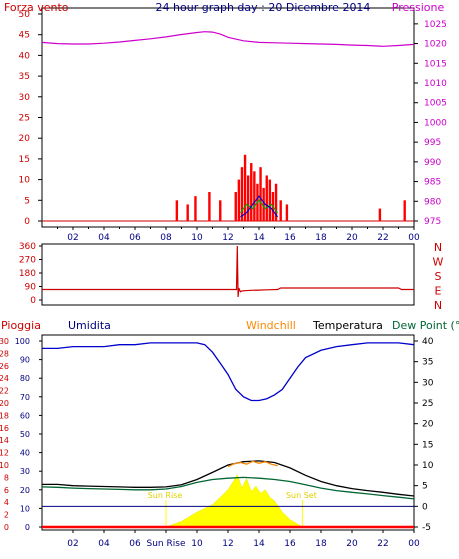  What do you see at coordinates (252, 464) in the screenshot?
I see `windchill-line` at bounding box center [252, 464].